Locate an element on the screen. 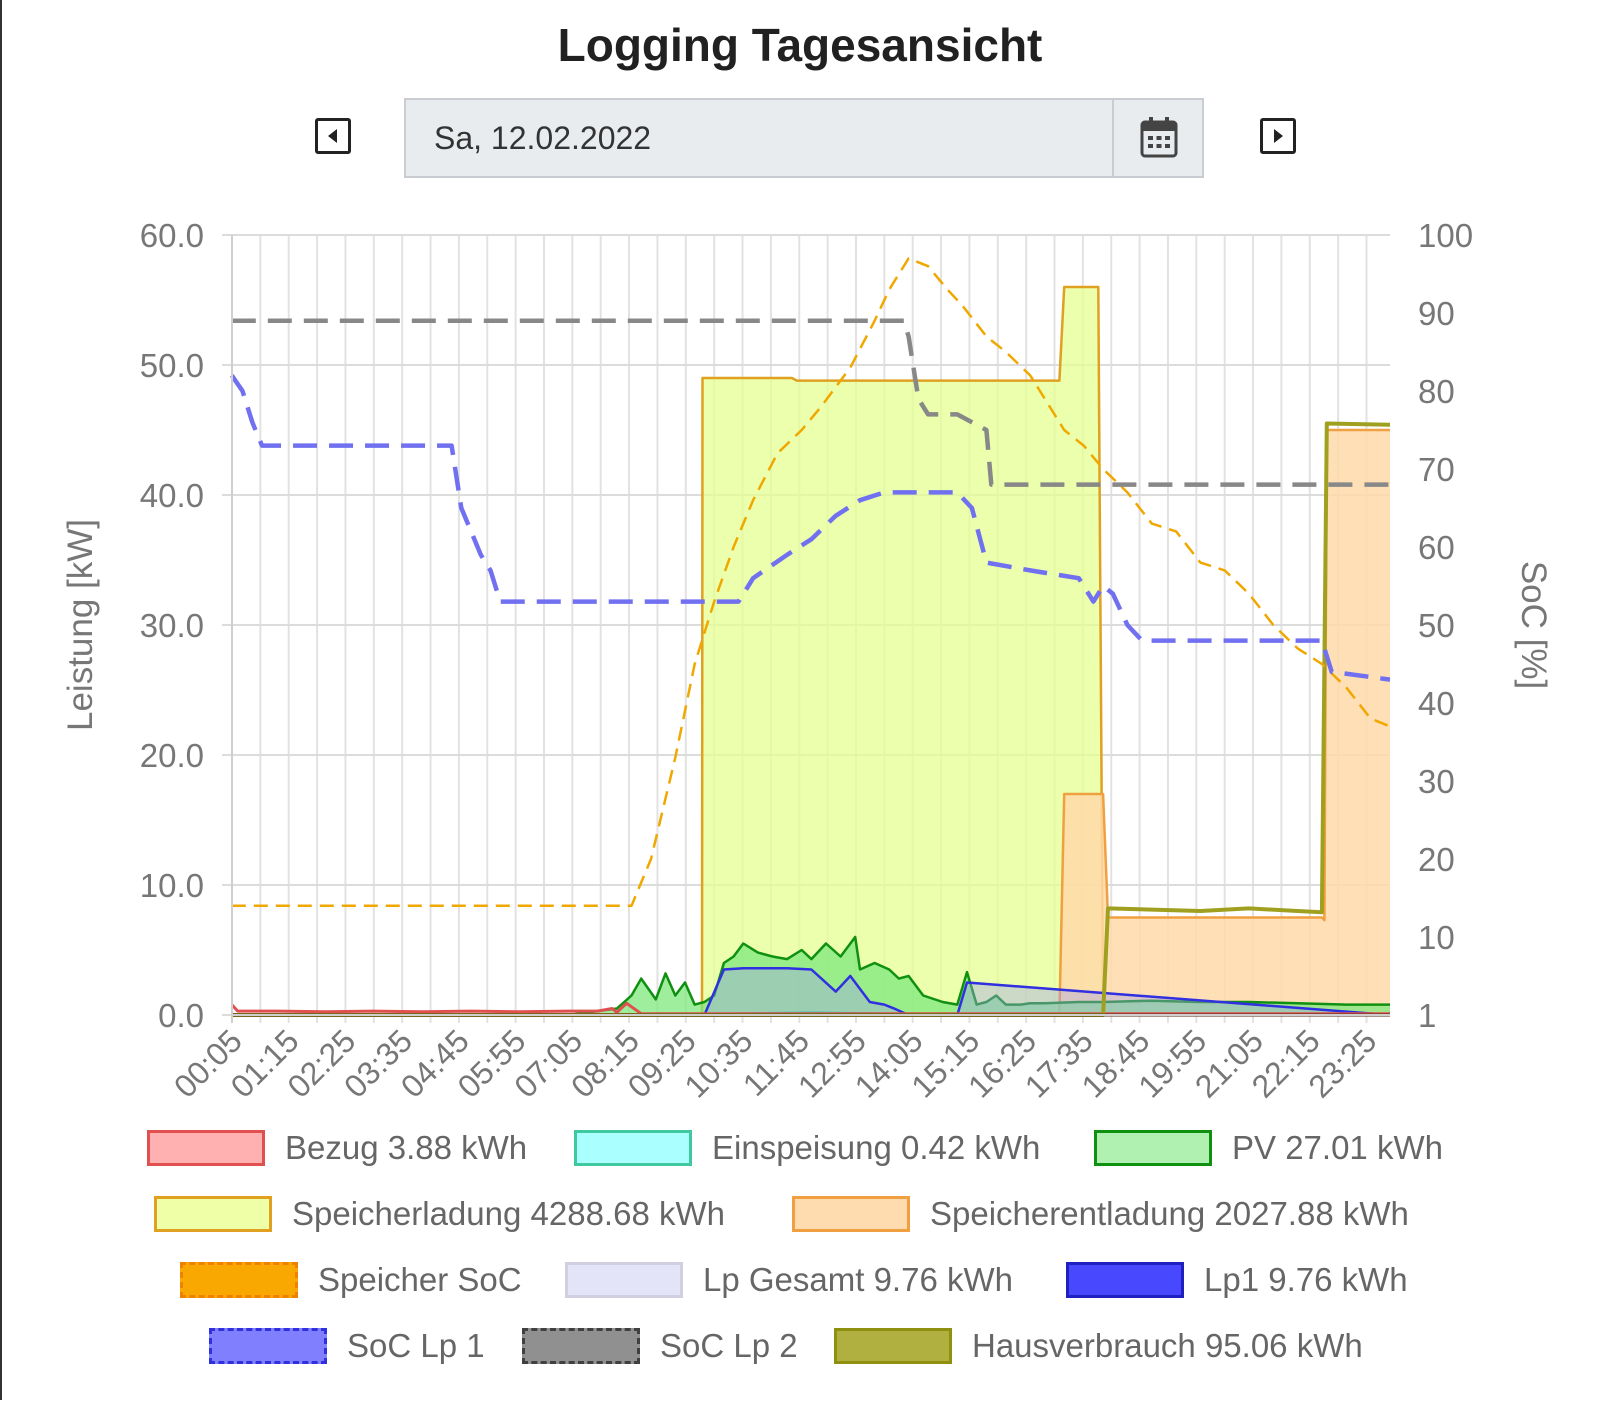  legend-label: Einspeisung 0.42 kWh is located at coordinates (876, 1147).